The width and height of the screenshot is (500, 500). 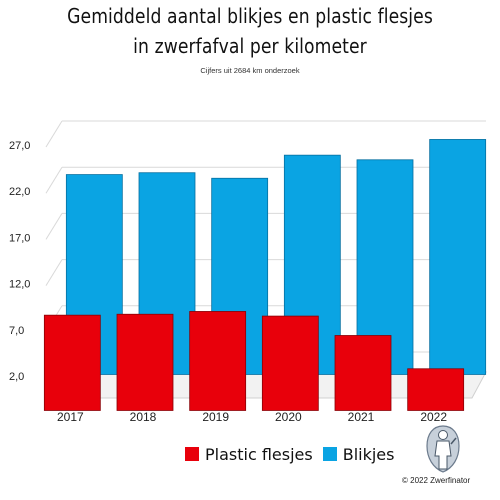 I want to click on y-tick-label: 27,0, so click(x=19, y=146).